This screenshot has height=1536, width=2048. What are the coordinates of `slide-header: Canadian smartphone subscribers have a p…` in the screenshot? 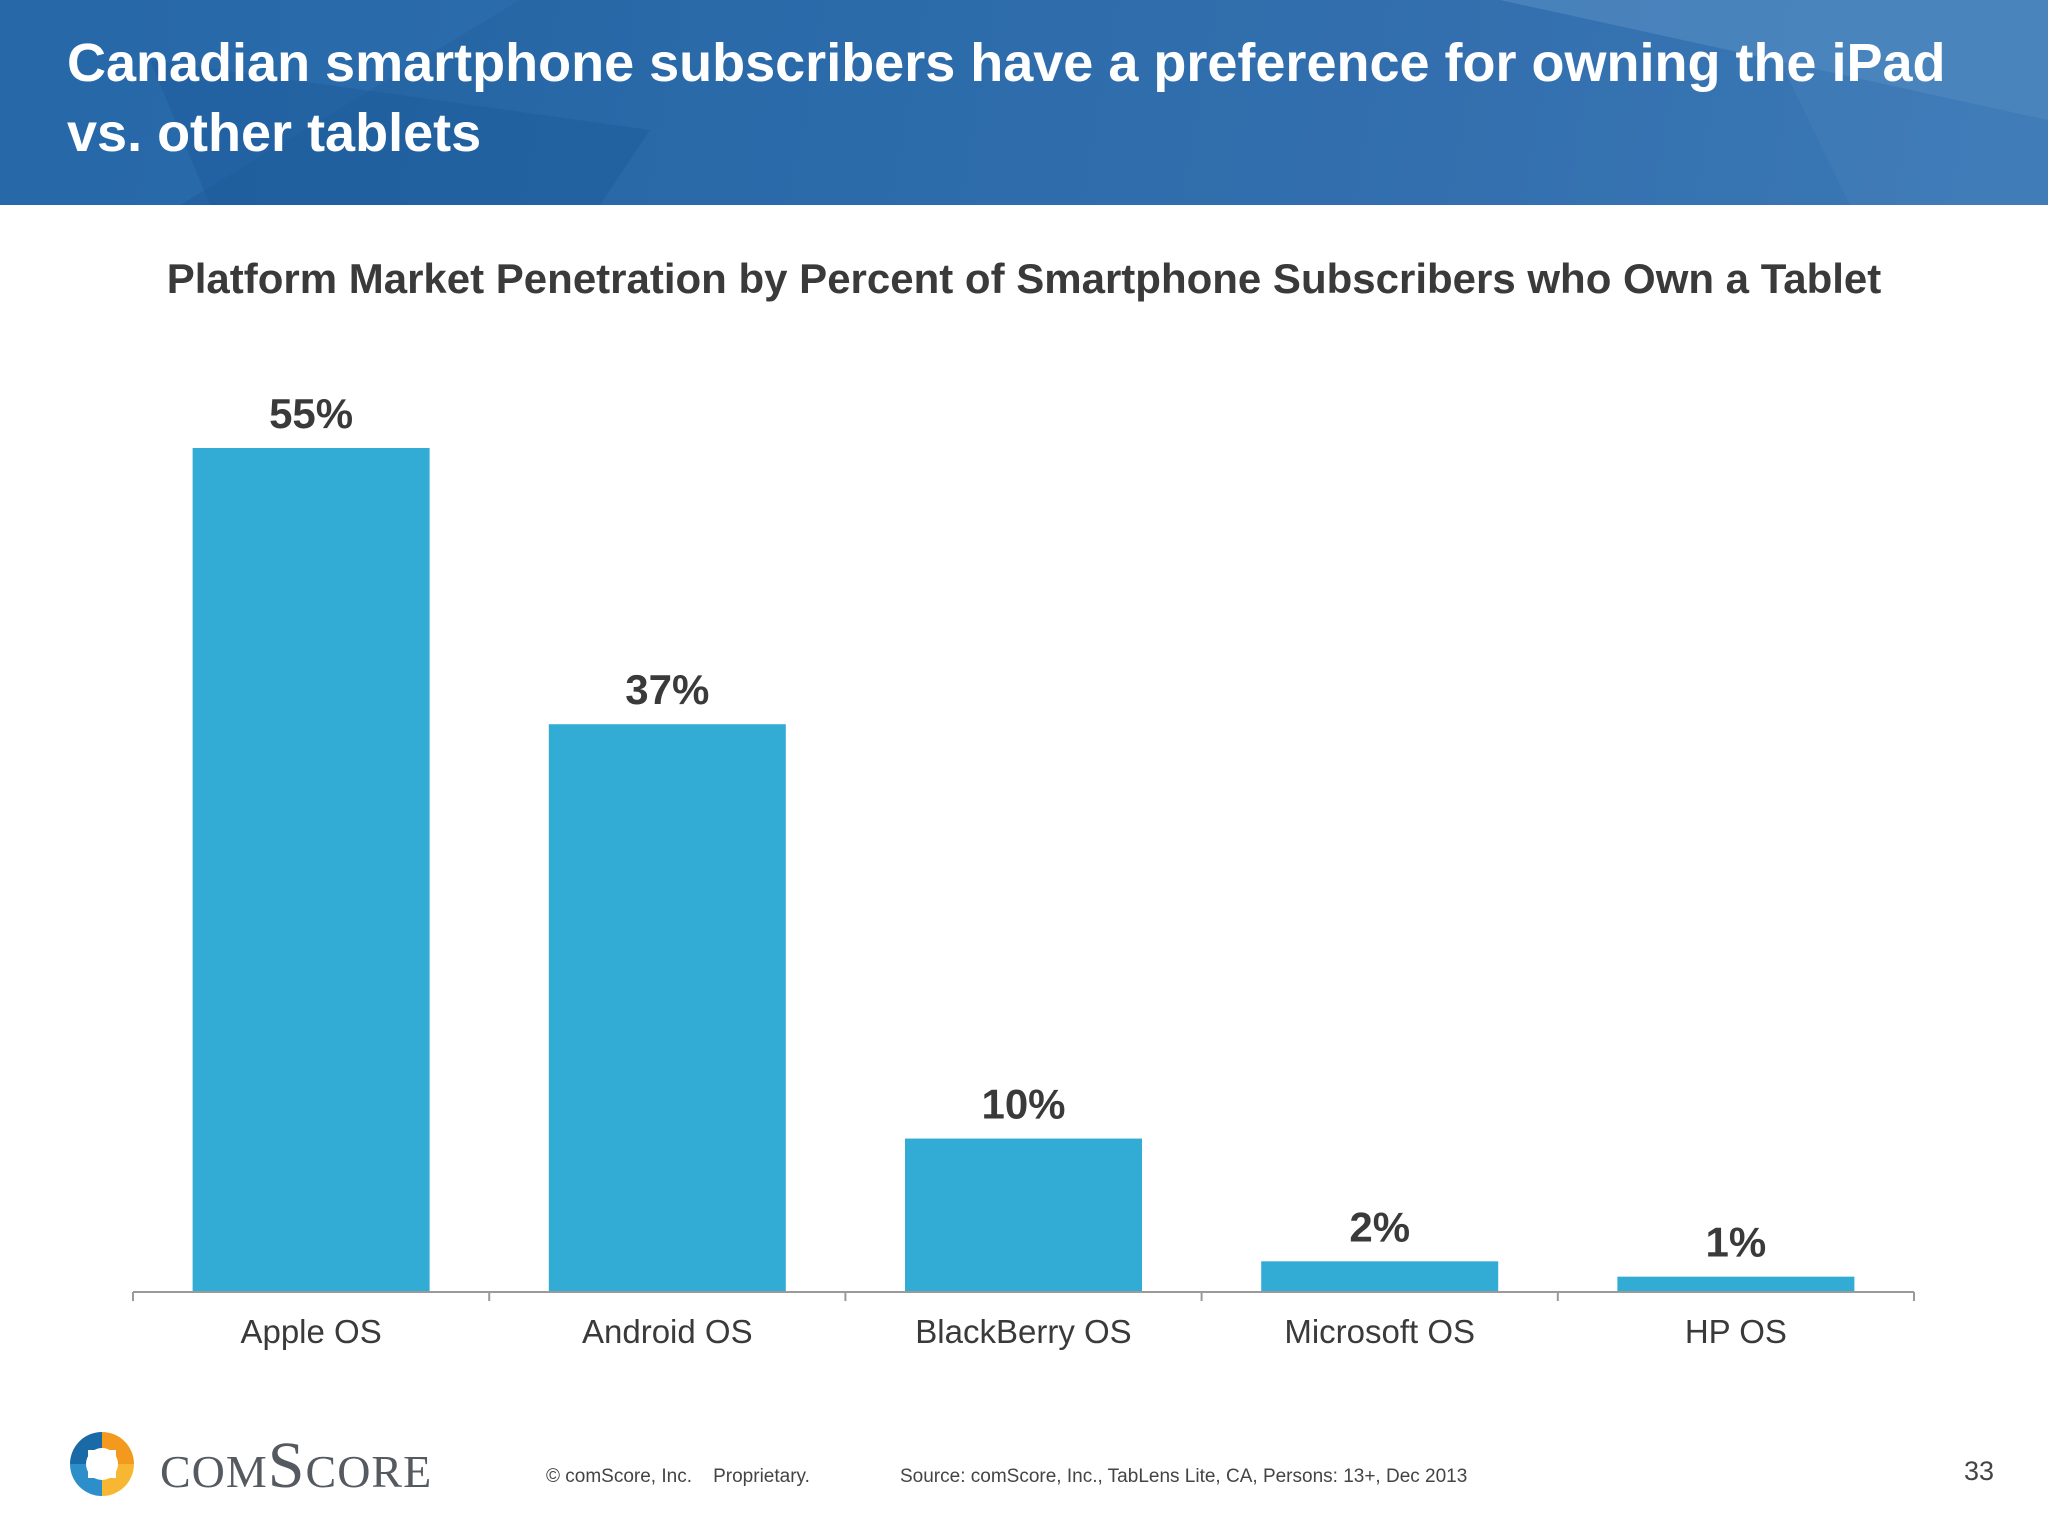 It's located at (1024, 102).